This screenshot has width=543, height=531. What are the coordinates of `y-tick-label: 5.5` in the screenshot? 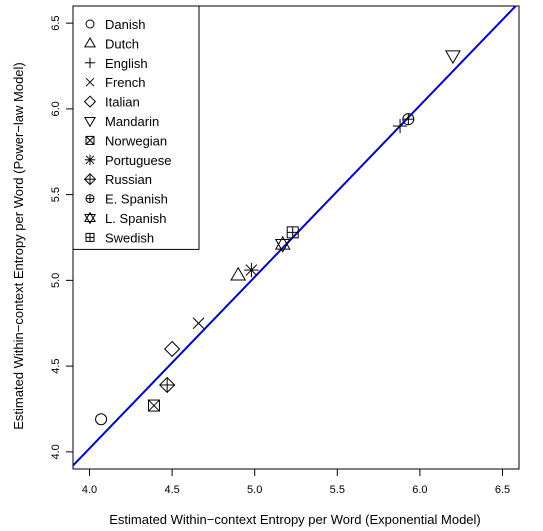 It's located at (56, 194).